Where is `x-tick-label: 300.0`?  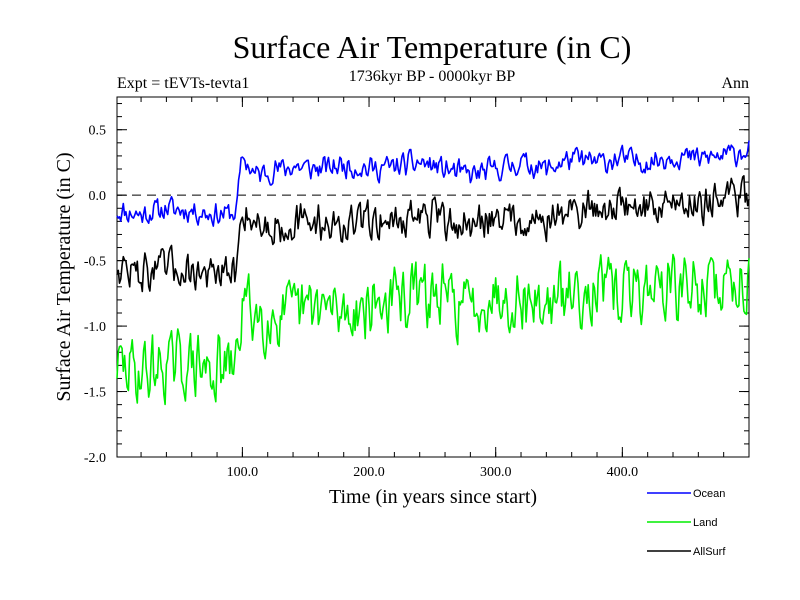
x-tick-label: 300.0 is located at coordinates (496, 472).